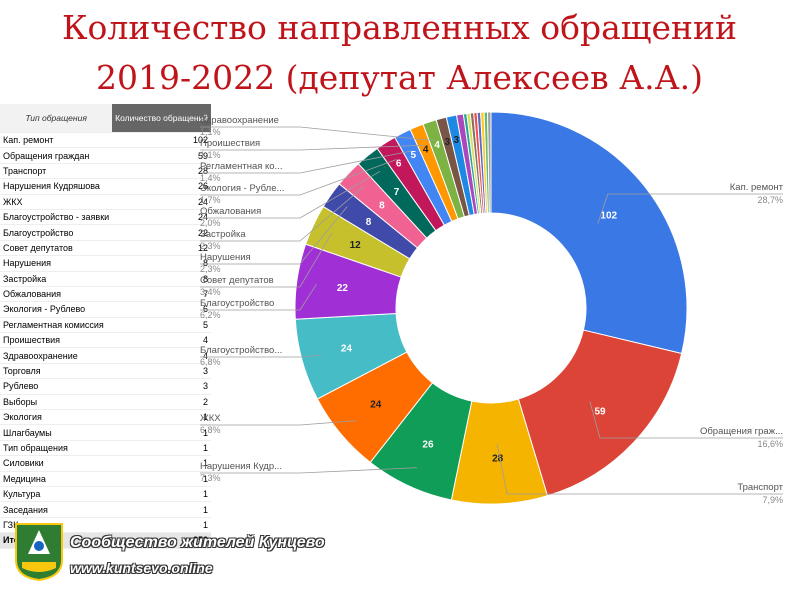 The width and height of the screenshot is (799, 593). I want to click on table-row: Застройка 8, so click(106, 279).